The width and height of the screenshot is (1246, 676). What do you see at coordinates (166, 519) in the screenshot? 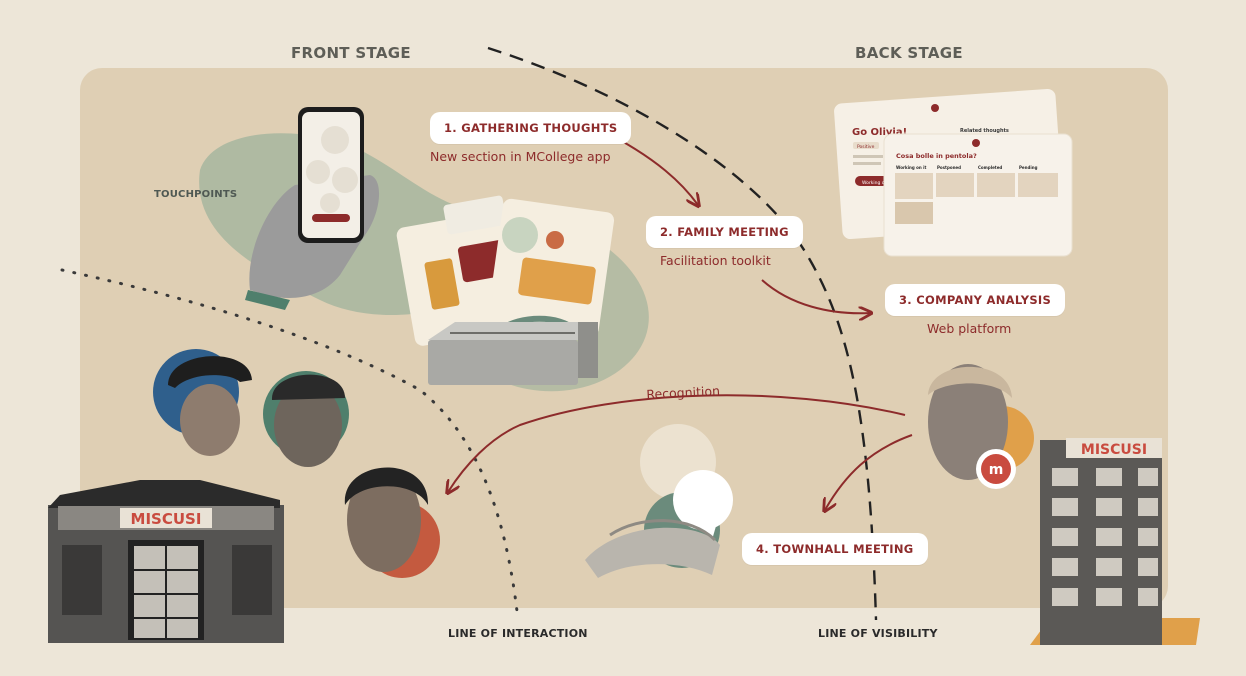
I see `restaurant-sign: MISCUSI` at bounding box center [166, 519].